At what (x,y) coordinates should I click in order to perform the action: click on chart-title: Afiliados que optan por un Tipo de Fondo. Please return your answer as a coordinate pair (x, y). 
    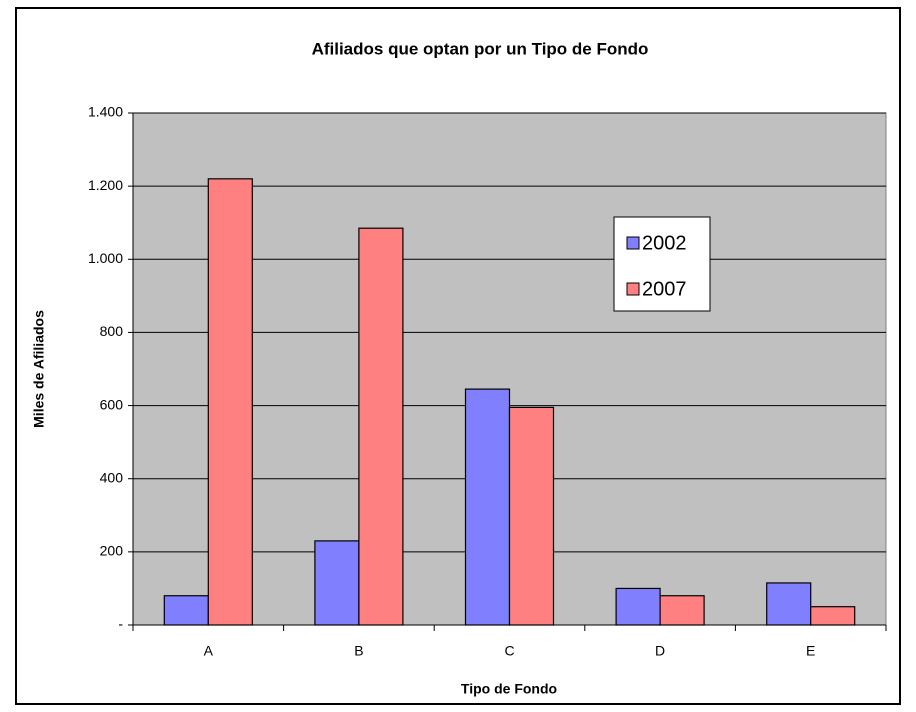
    Looking at the image, I should click on (480, 48).